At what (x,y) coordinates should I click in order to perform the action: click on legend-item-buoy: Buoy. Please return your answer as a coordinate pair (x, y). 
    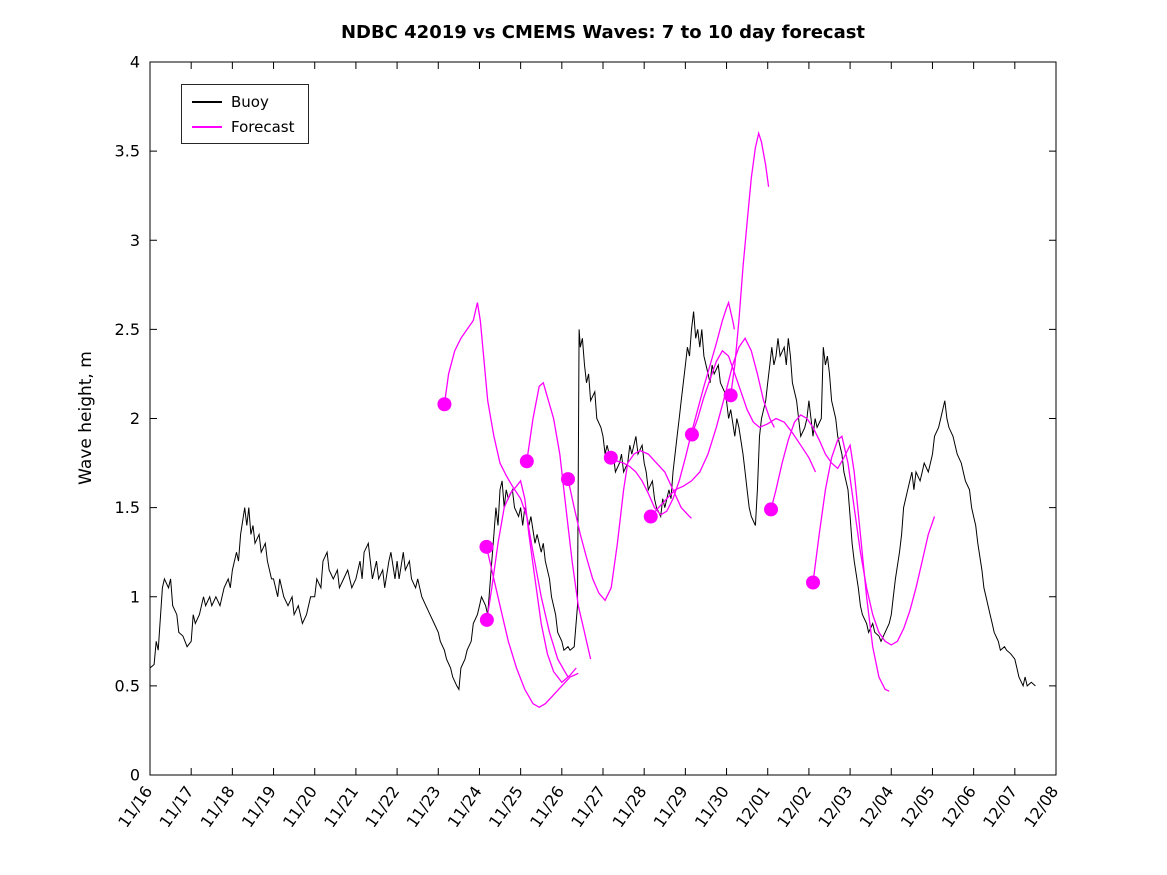
    Looking at the image, I should click on (243, 101).